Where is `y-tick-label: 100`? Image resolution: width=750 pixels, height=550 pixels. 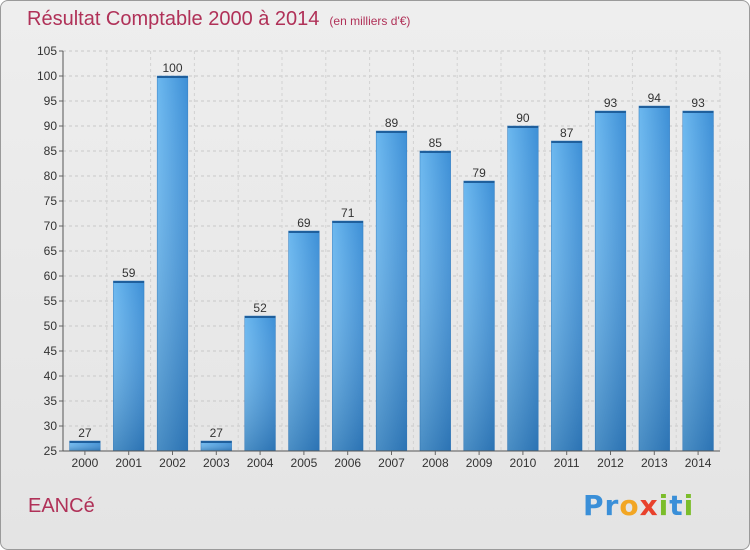
y-tick-label: 100 is located at coordinates (47, 76).